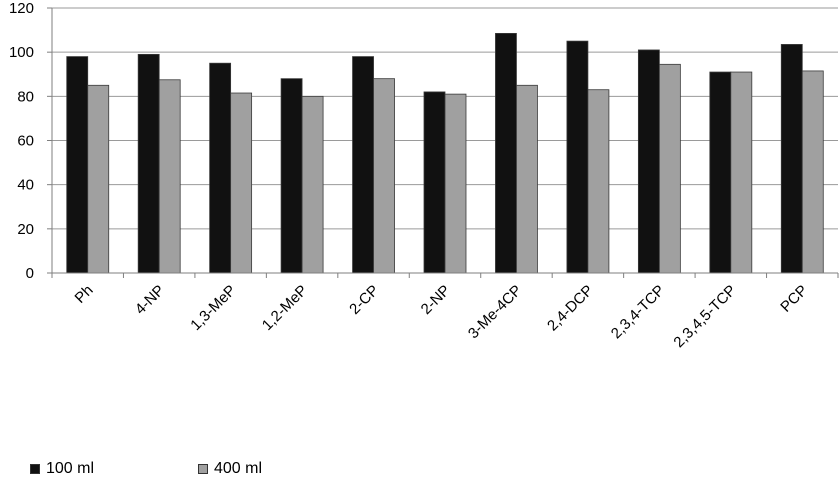 The image size is (839, 478). What do you see at coordinates (21, 8) in the screenshot?
I see `y-tick-label: 120` at bounding box center [21, 8].